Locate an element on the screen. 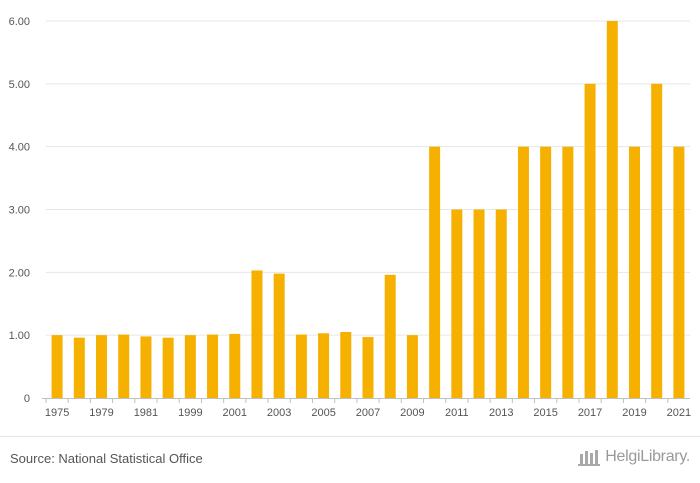 Image resolution: width=700 pixels, height=483 pixels. bar-1977 is located at coordinates (79, 367).